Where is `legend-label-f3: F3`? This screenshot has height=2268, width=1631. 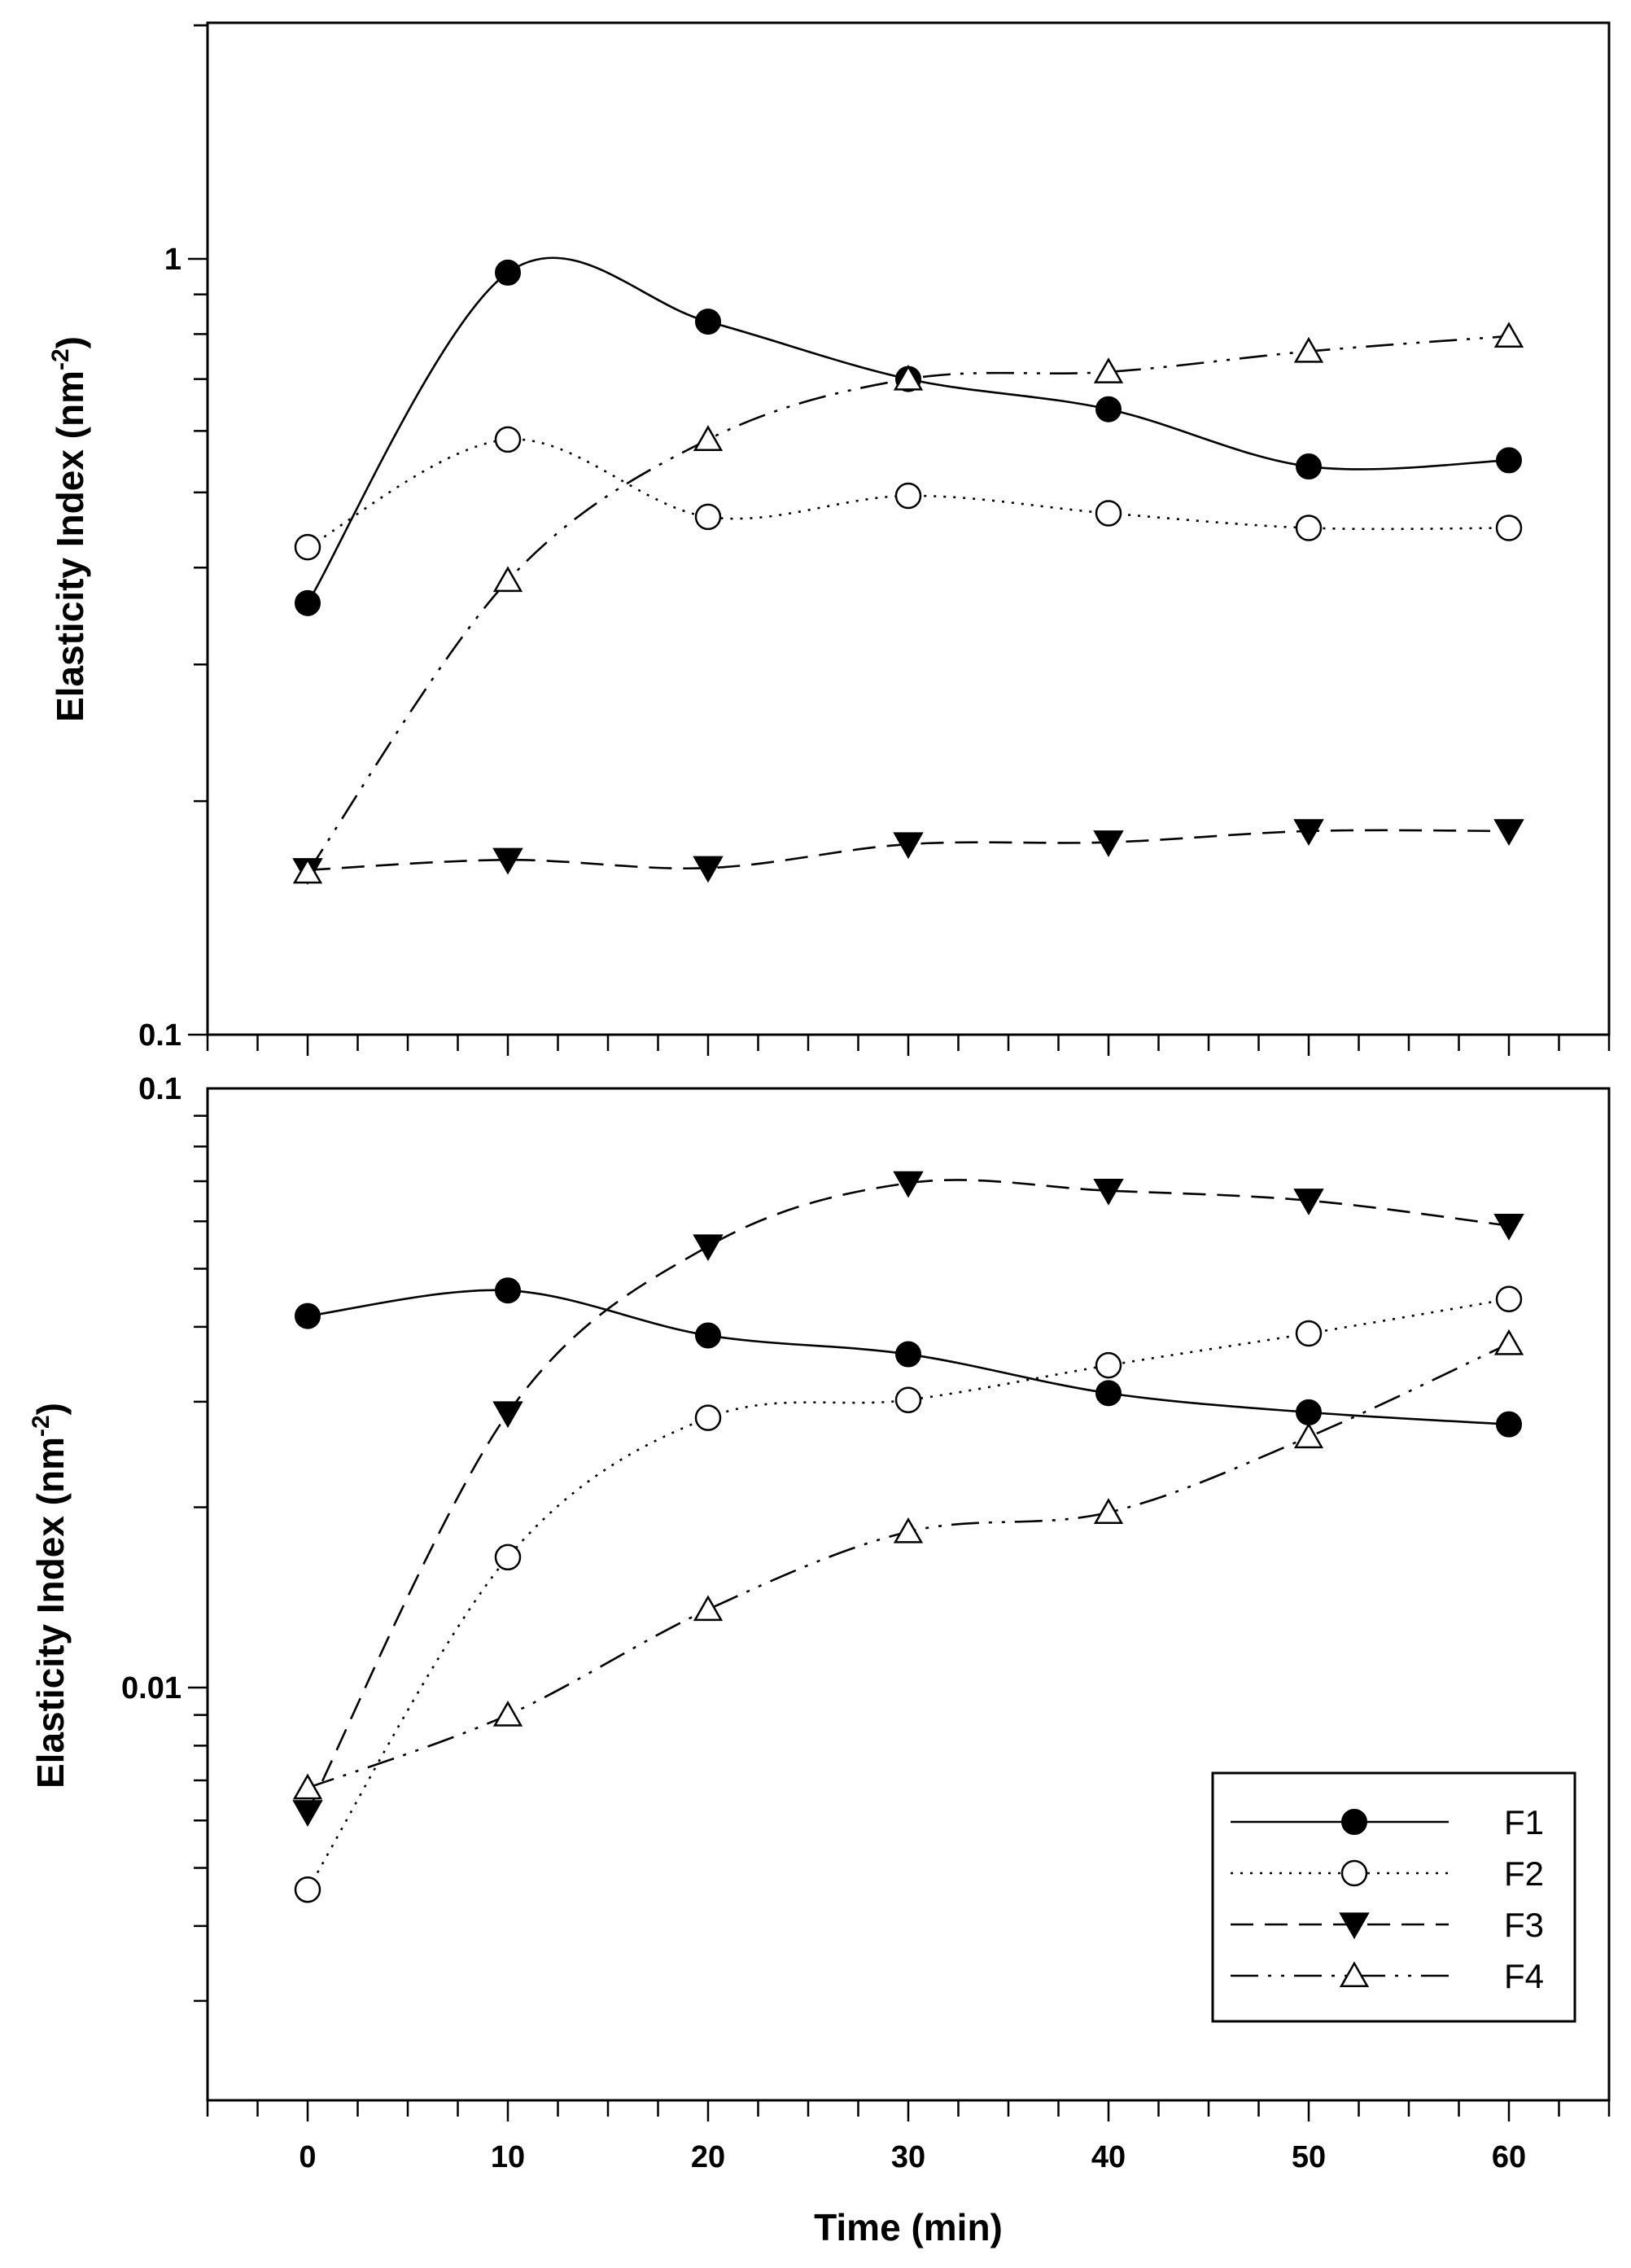 legend-label-f3: F3 is located at coordinates (1524, 1925).